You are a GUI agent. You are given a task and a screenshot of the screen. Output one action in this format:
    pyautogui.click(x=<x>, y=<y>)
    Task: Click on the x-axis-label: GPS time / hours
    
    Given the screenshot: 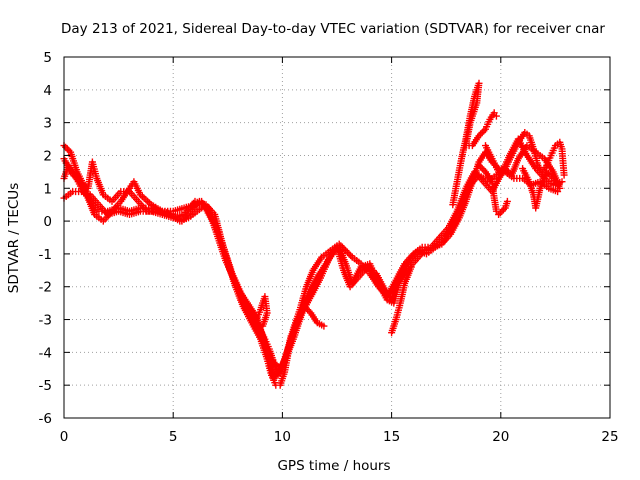 What is the action you would take?
    pyautogui.click(x=333, y=466)
    